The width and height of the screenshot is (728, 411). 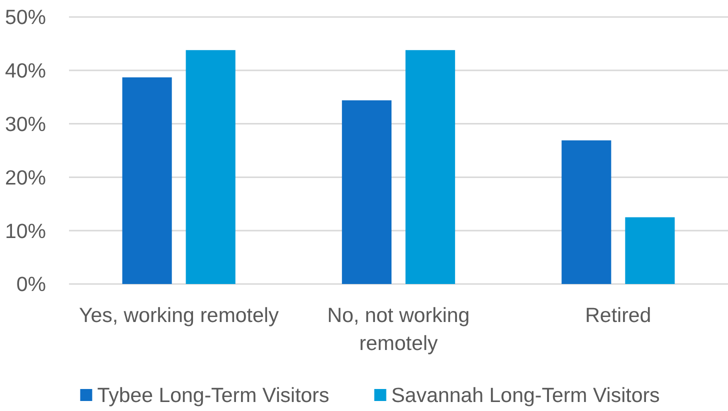 What do you see at coordinates (618, 315) in the screenshot?
I see `x-tick-label: Retired` at bounding box center [618, 315].